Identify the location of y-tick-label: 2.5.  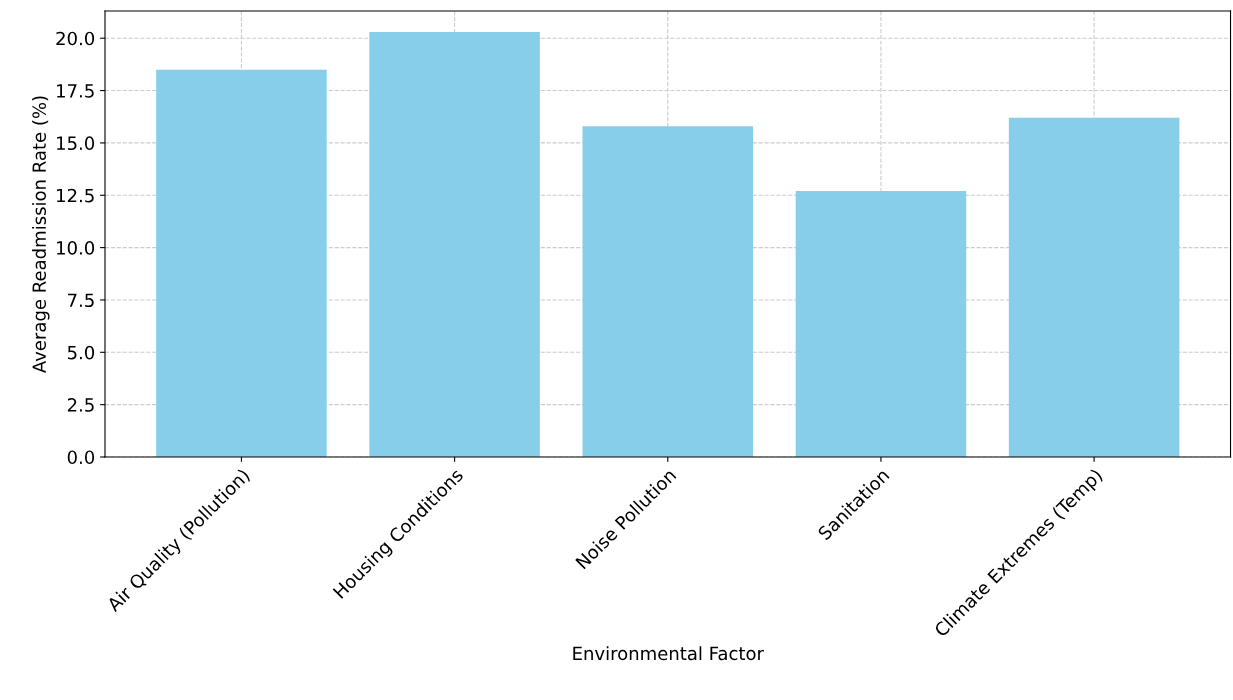
(80, 405).